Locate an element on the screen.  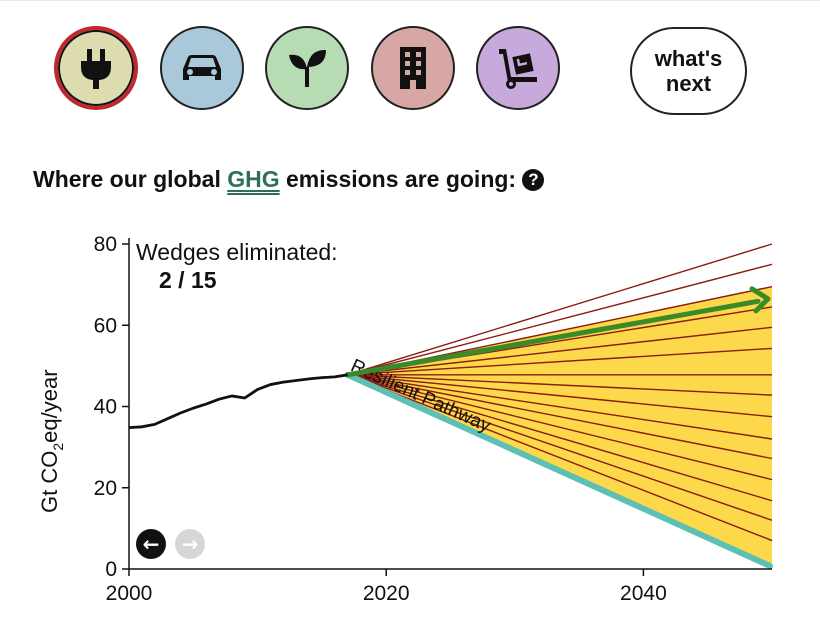
y-tick-label-20: 20 is located at coordinates (105, 488).